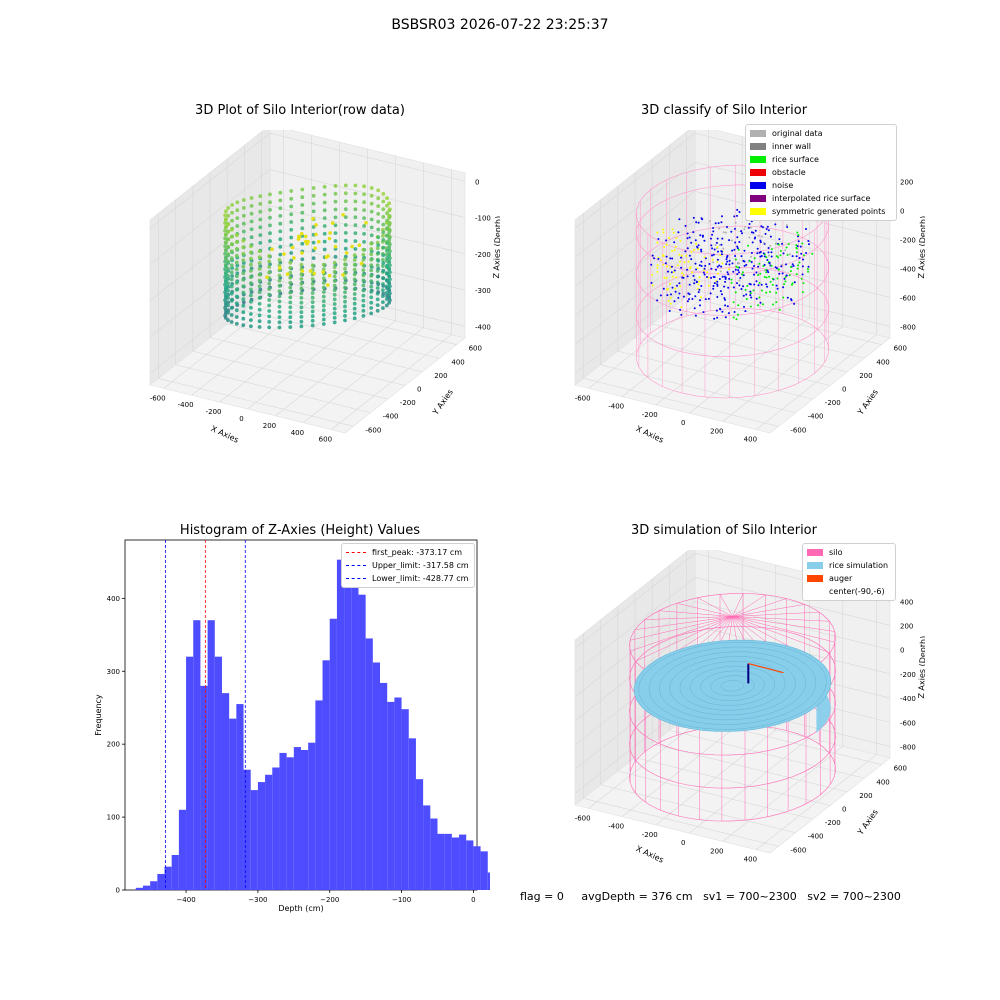 This screenshot has width=1000, height=1000. I want to click on grid-line-y, so click(256, 320).